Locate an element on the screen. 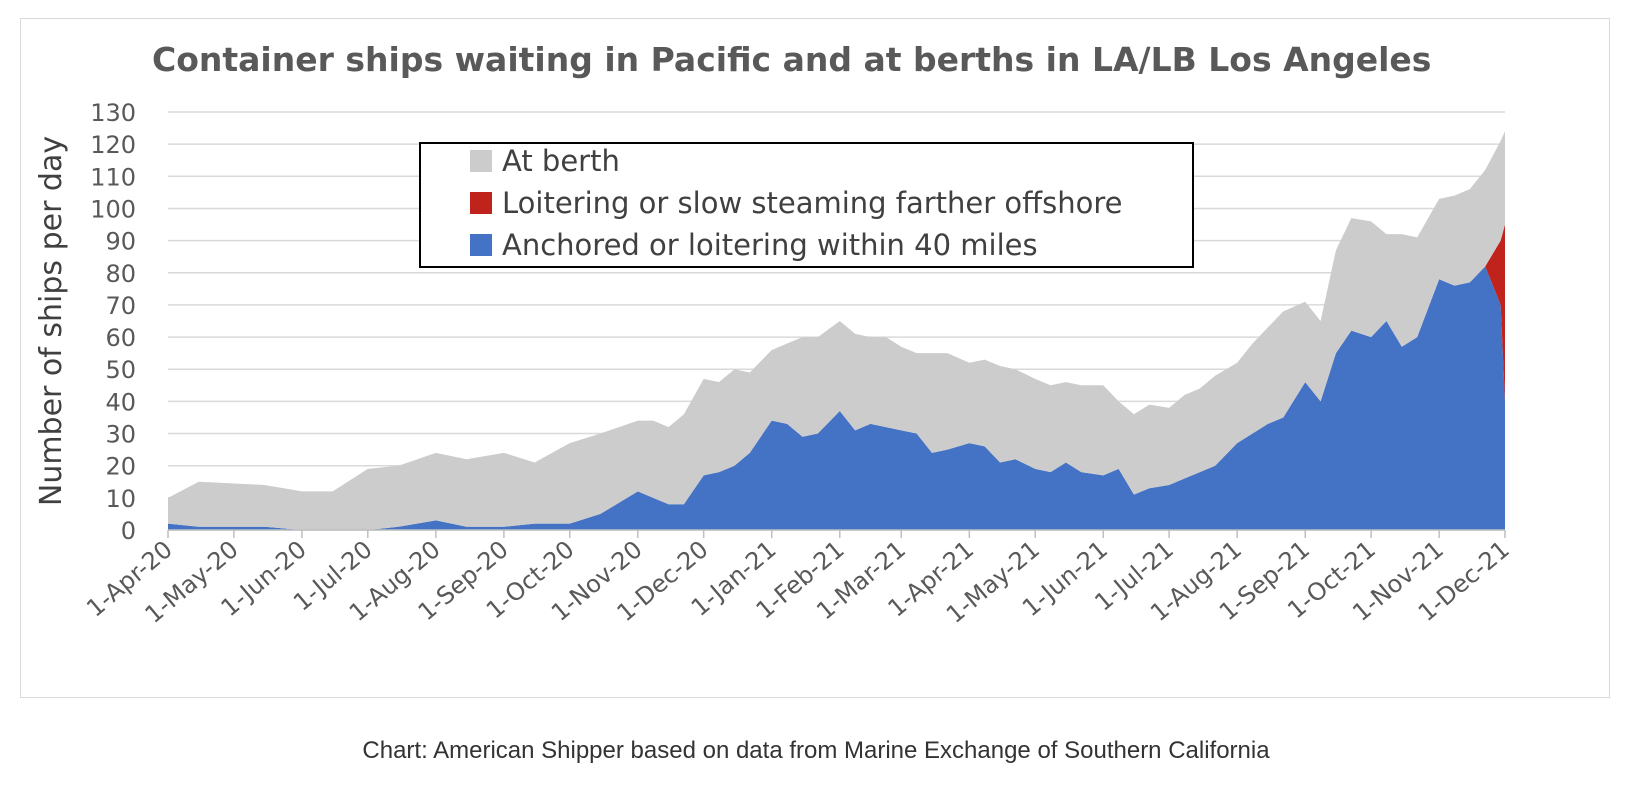  y-tick-label: 70 is located at coordinates (120, 306).